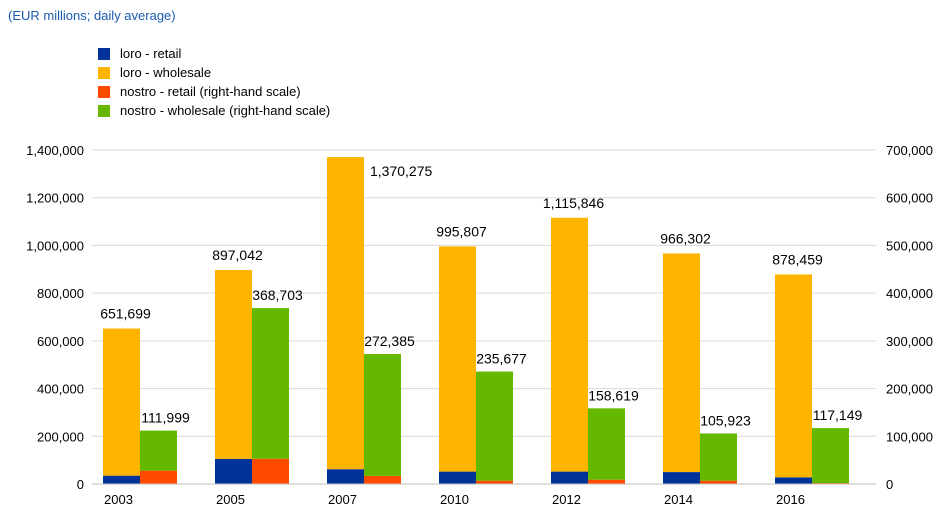  I want to click on y-right-tick-label: 0, so click(889, 484).